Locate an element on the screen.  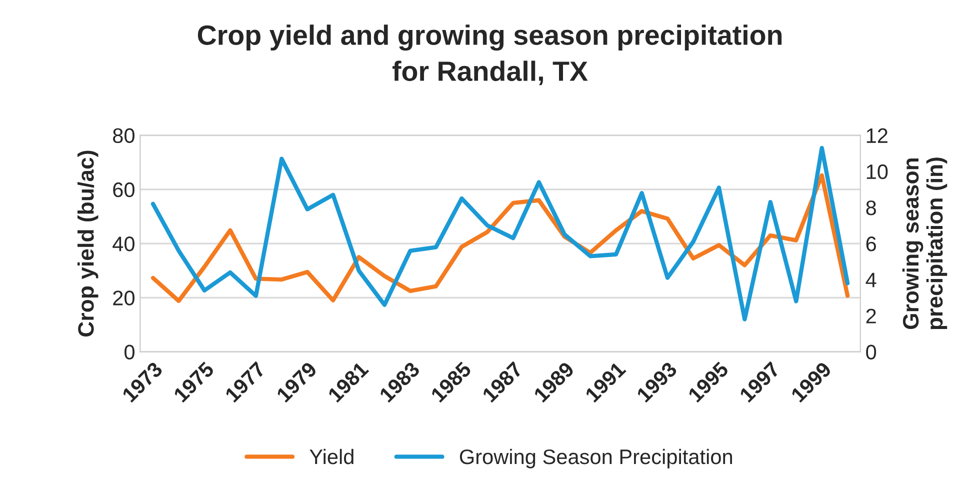
y2-tick-label: 2 is located at coordinates (871, 316).